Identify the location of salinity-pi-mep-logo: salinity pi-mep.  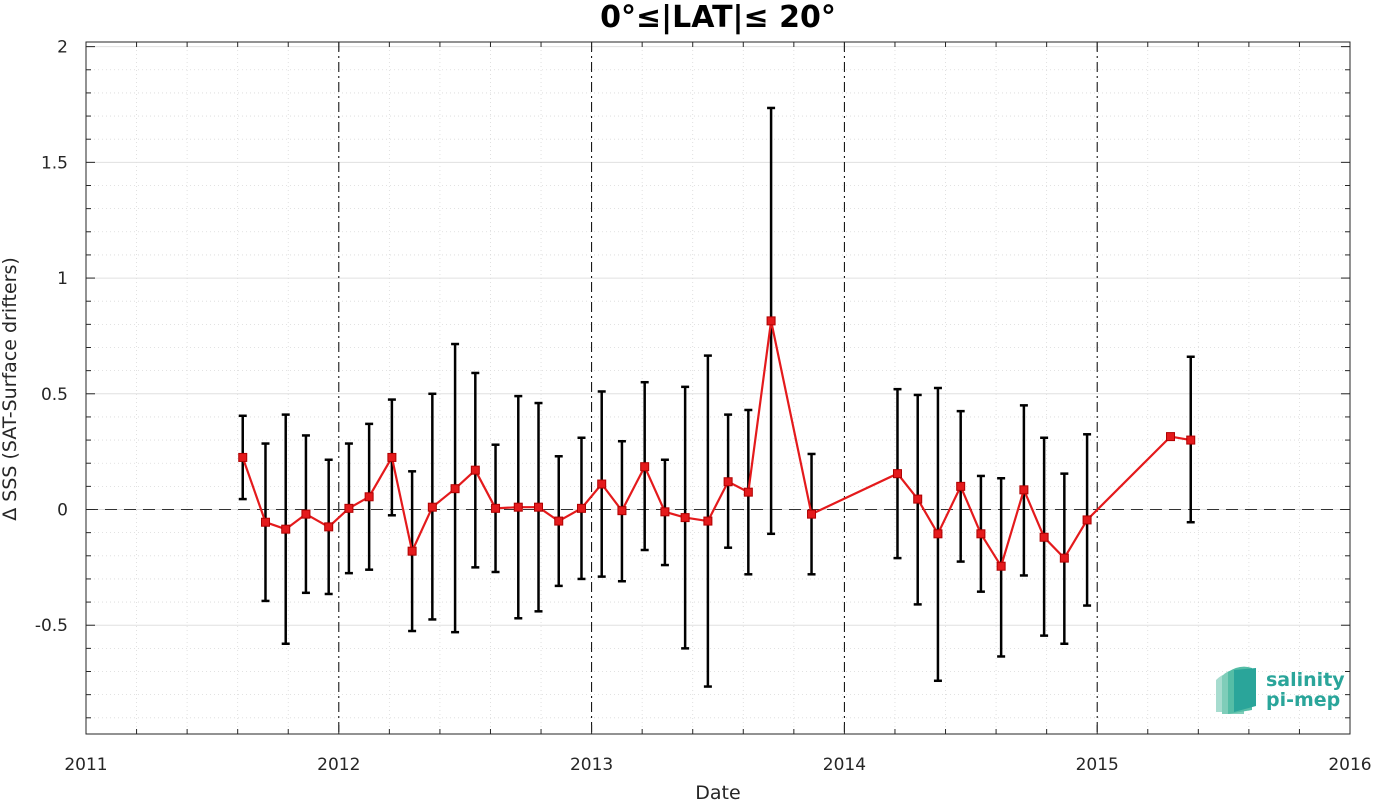
(1280, 690).